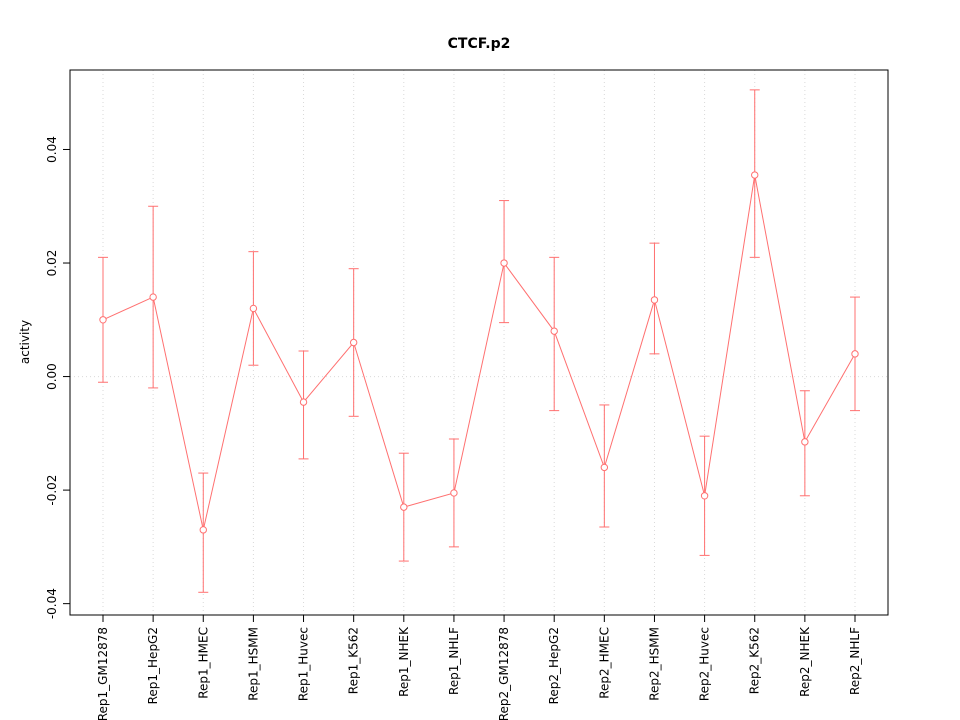 The image size is (960, 720). What do you see at coordinates (52, 149) in the screenshot?
I see `y-tick-label: 0.04` at bounding box center [52, 149].